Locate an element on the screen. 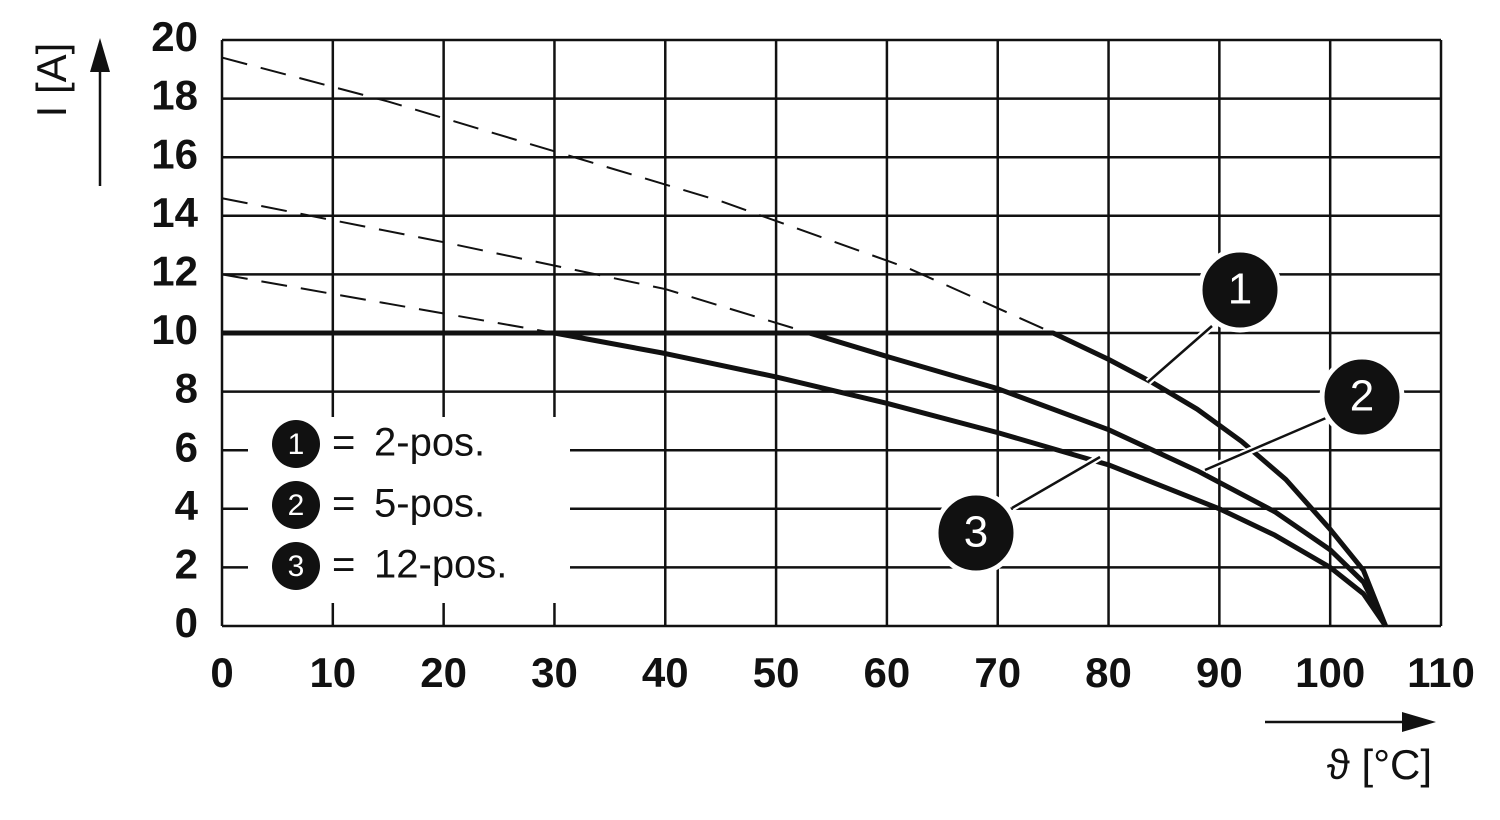 This screenshot has width=1500, height=820. y-tick-label: 16 is located at coordinates (174, 153).